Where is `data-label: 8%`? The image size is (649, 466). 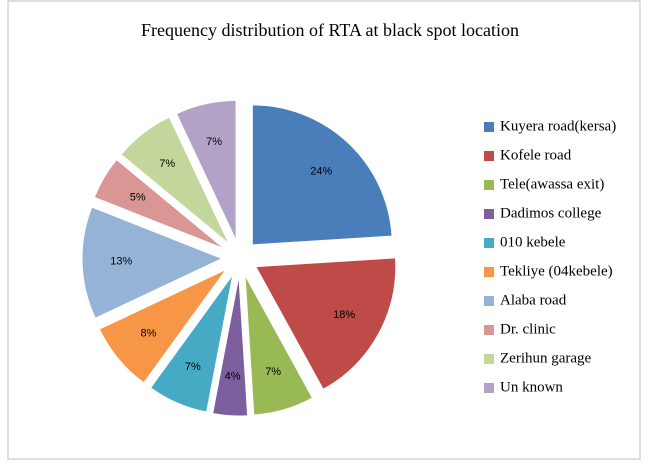
data-label: 8% is located at coordinates (149, 334).